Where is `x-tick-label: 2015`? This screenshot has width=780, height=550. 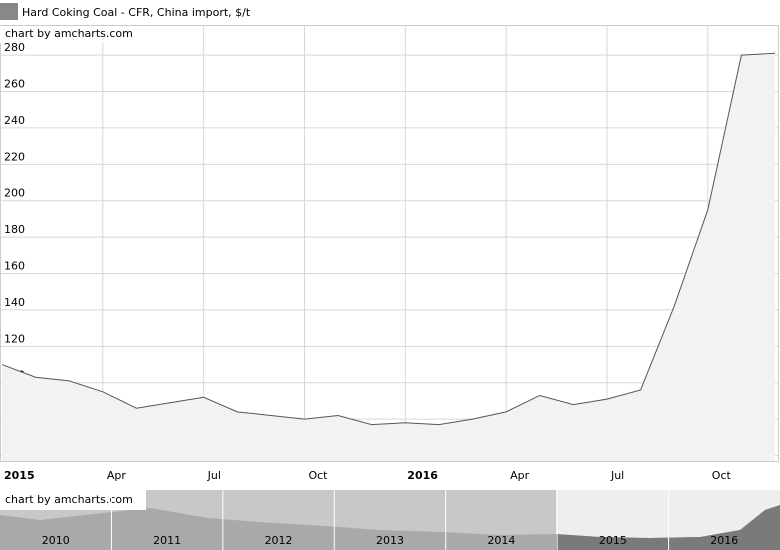 x-tick-label: 2015 is located at coordinates (19, 475).